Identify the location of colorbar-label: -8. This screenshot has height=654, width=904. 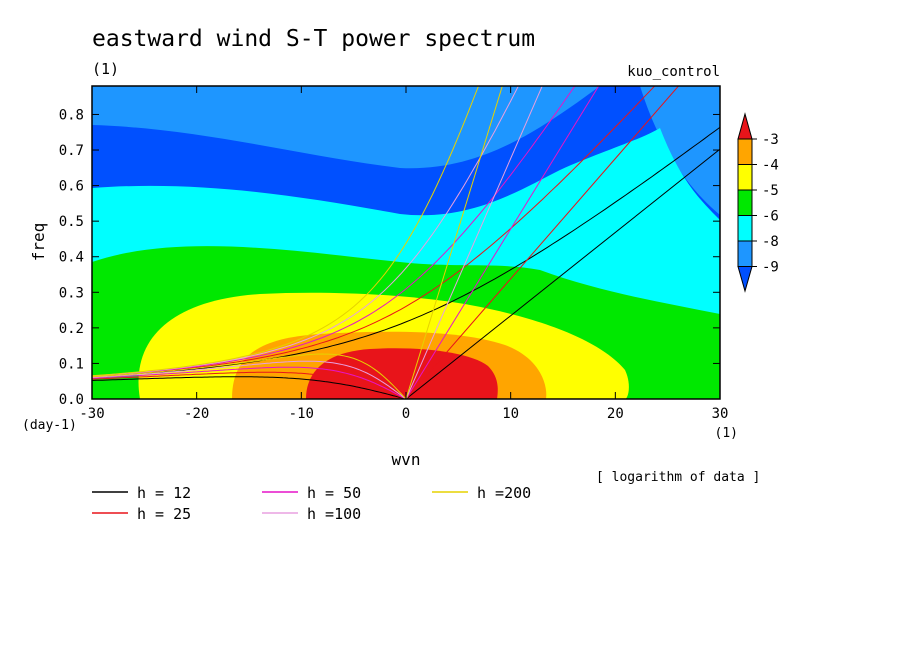
(770, 242).